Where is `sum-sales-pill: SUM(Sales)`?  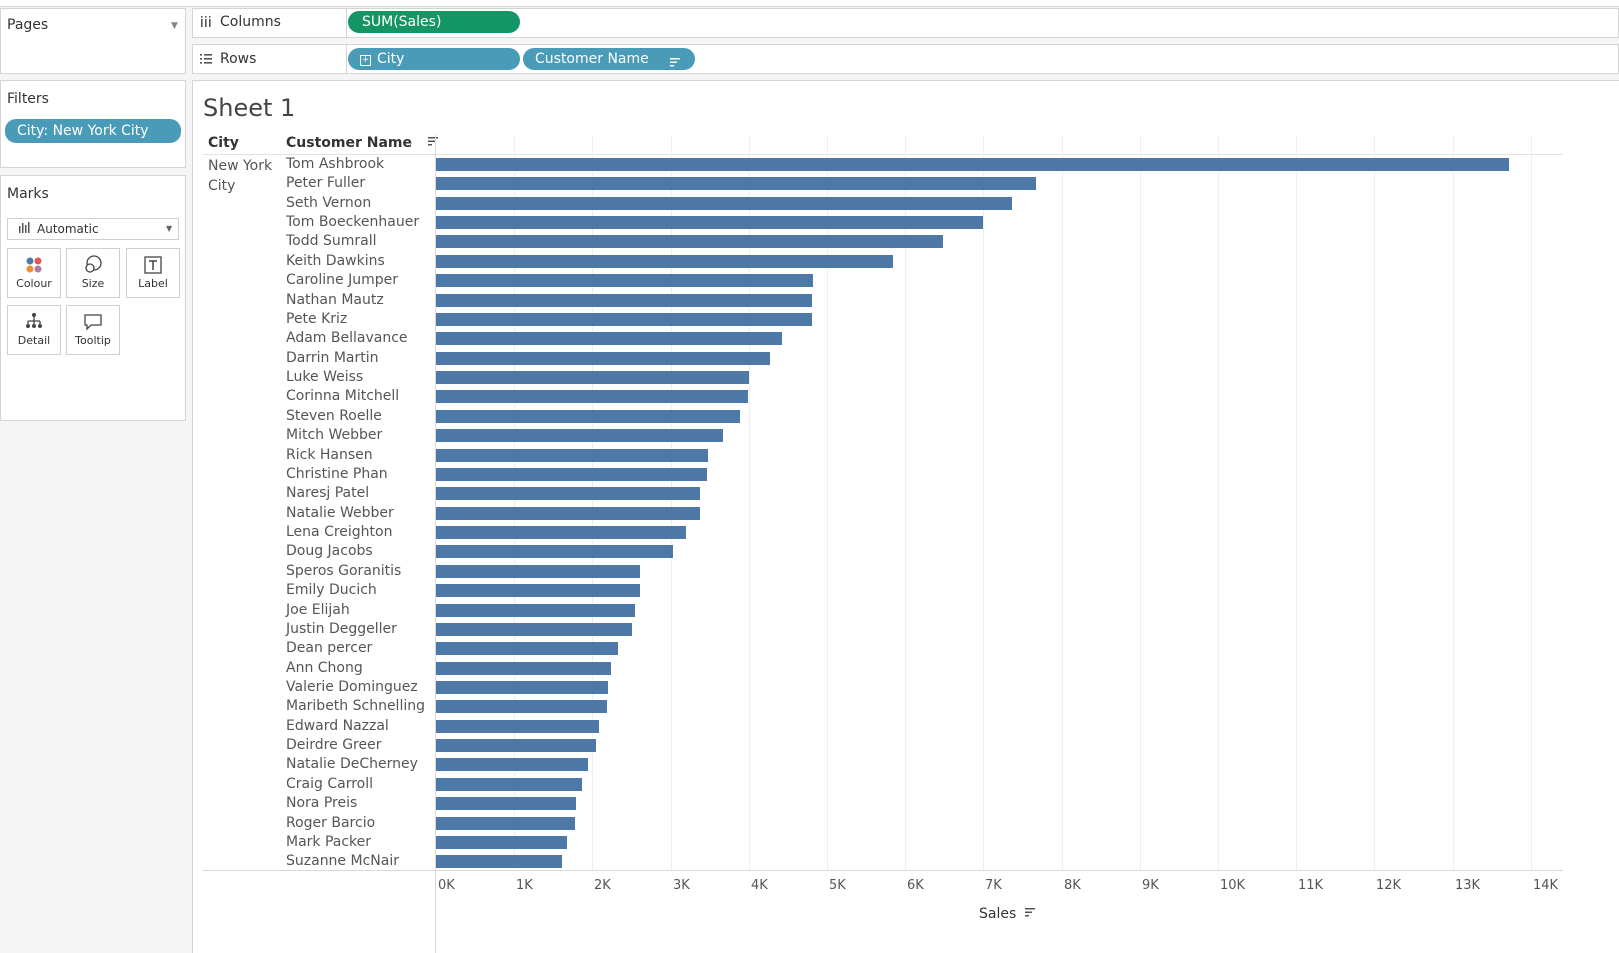 sum-sales-pill: SUM(Sales) is located at coordinates (434, 22).